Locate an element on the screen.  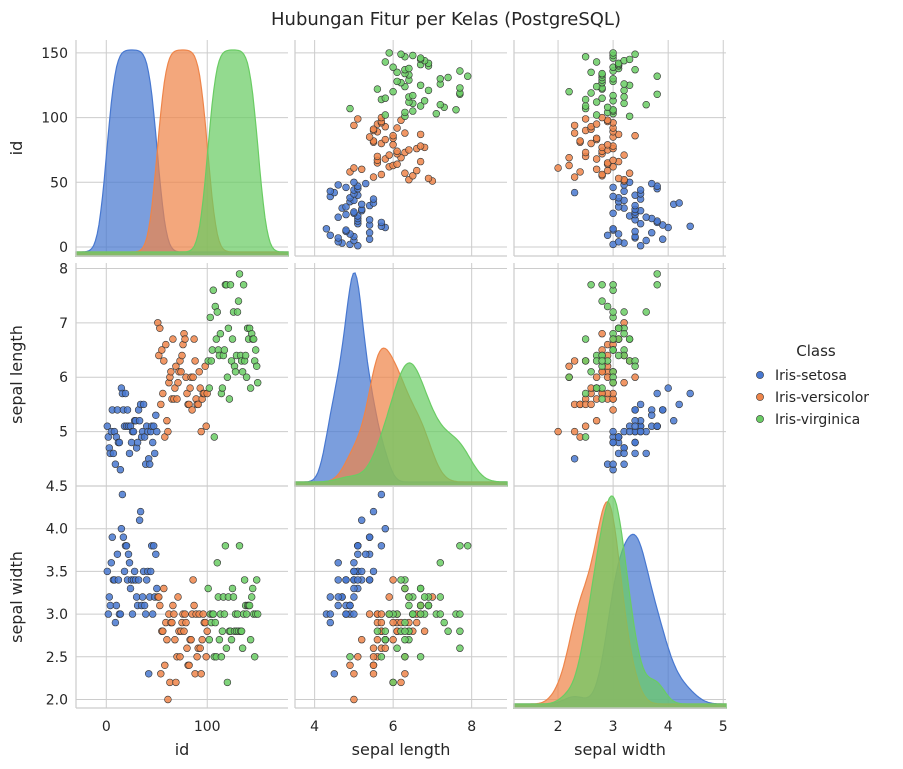
y-tick-label: 2.5 is located at coordinates (57, 658).